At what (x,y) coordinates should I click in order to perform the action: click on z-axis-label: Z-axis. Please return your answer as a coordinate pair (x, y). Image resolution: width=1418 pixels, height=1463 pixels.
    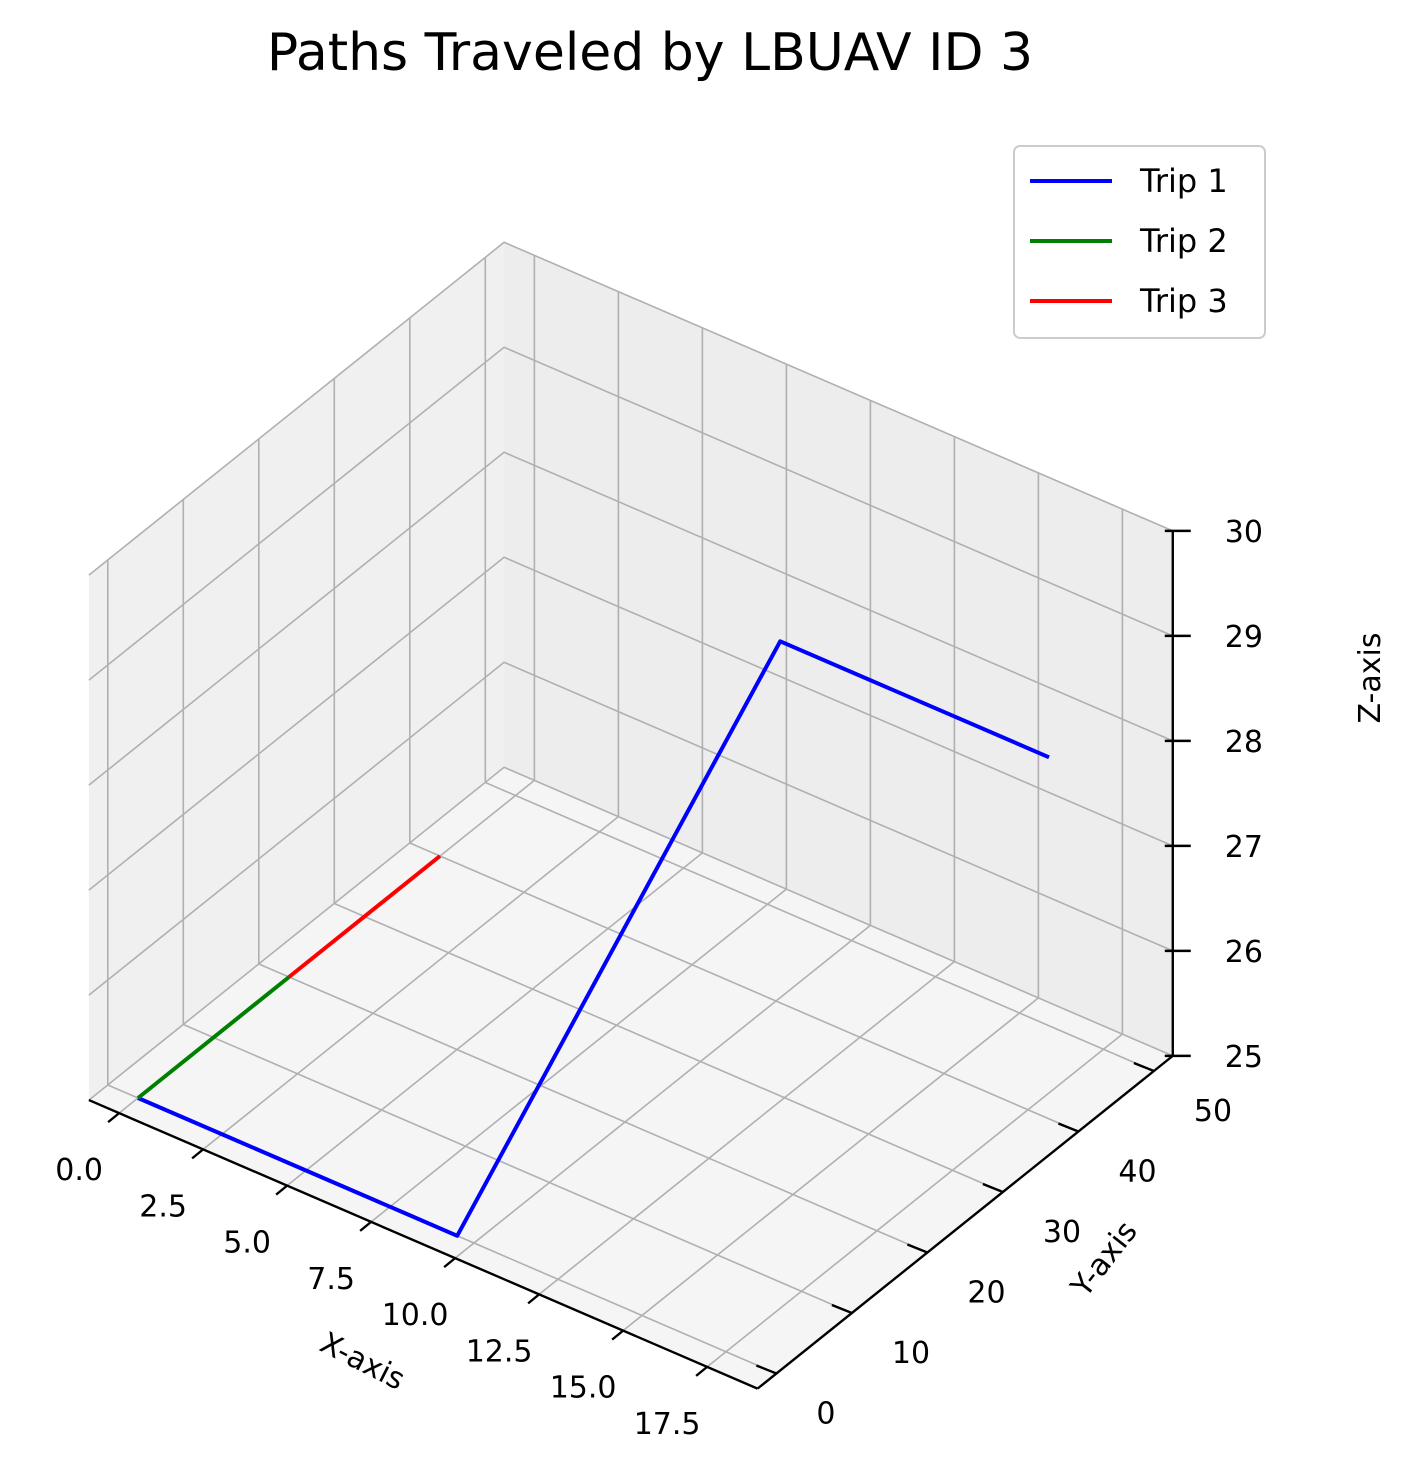
    Looking at the image, I should click on (1370, 678).